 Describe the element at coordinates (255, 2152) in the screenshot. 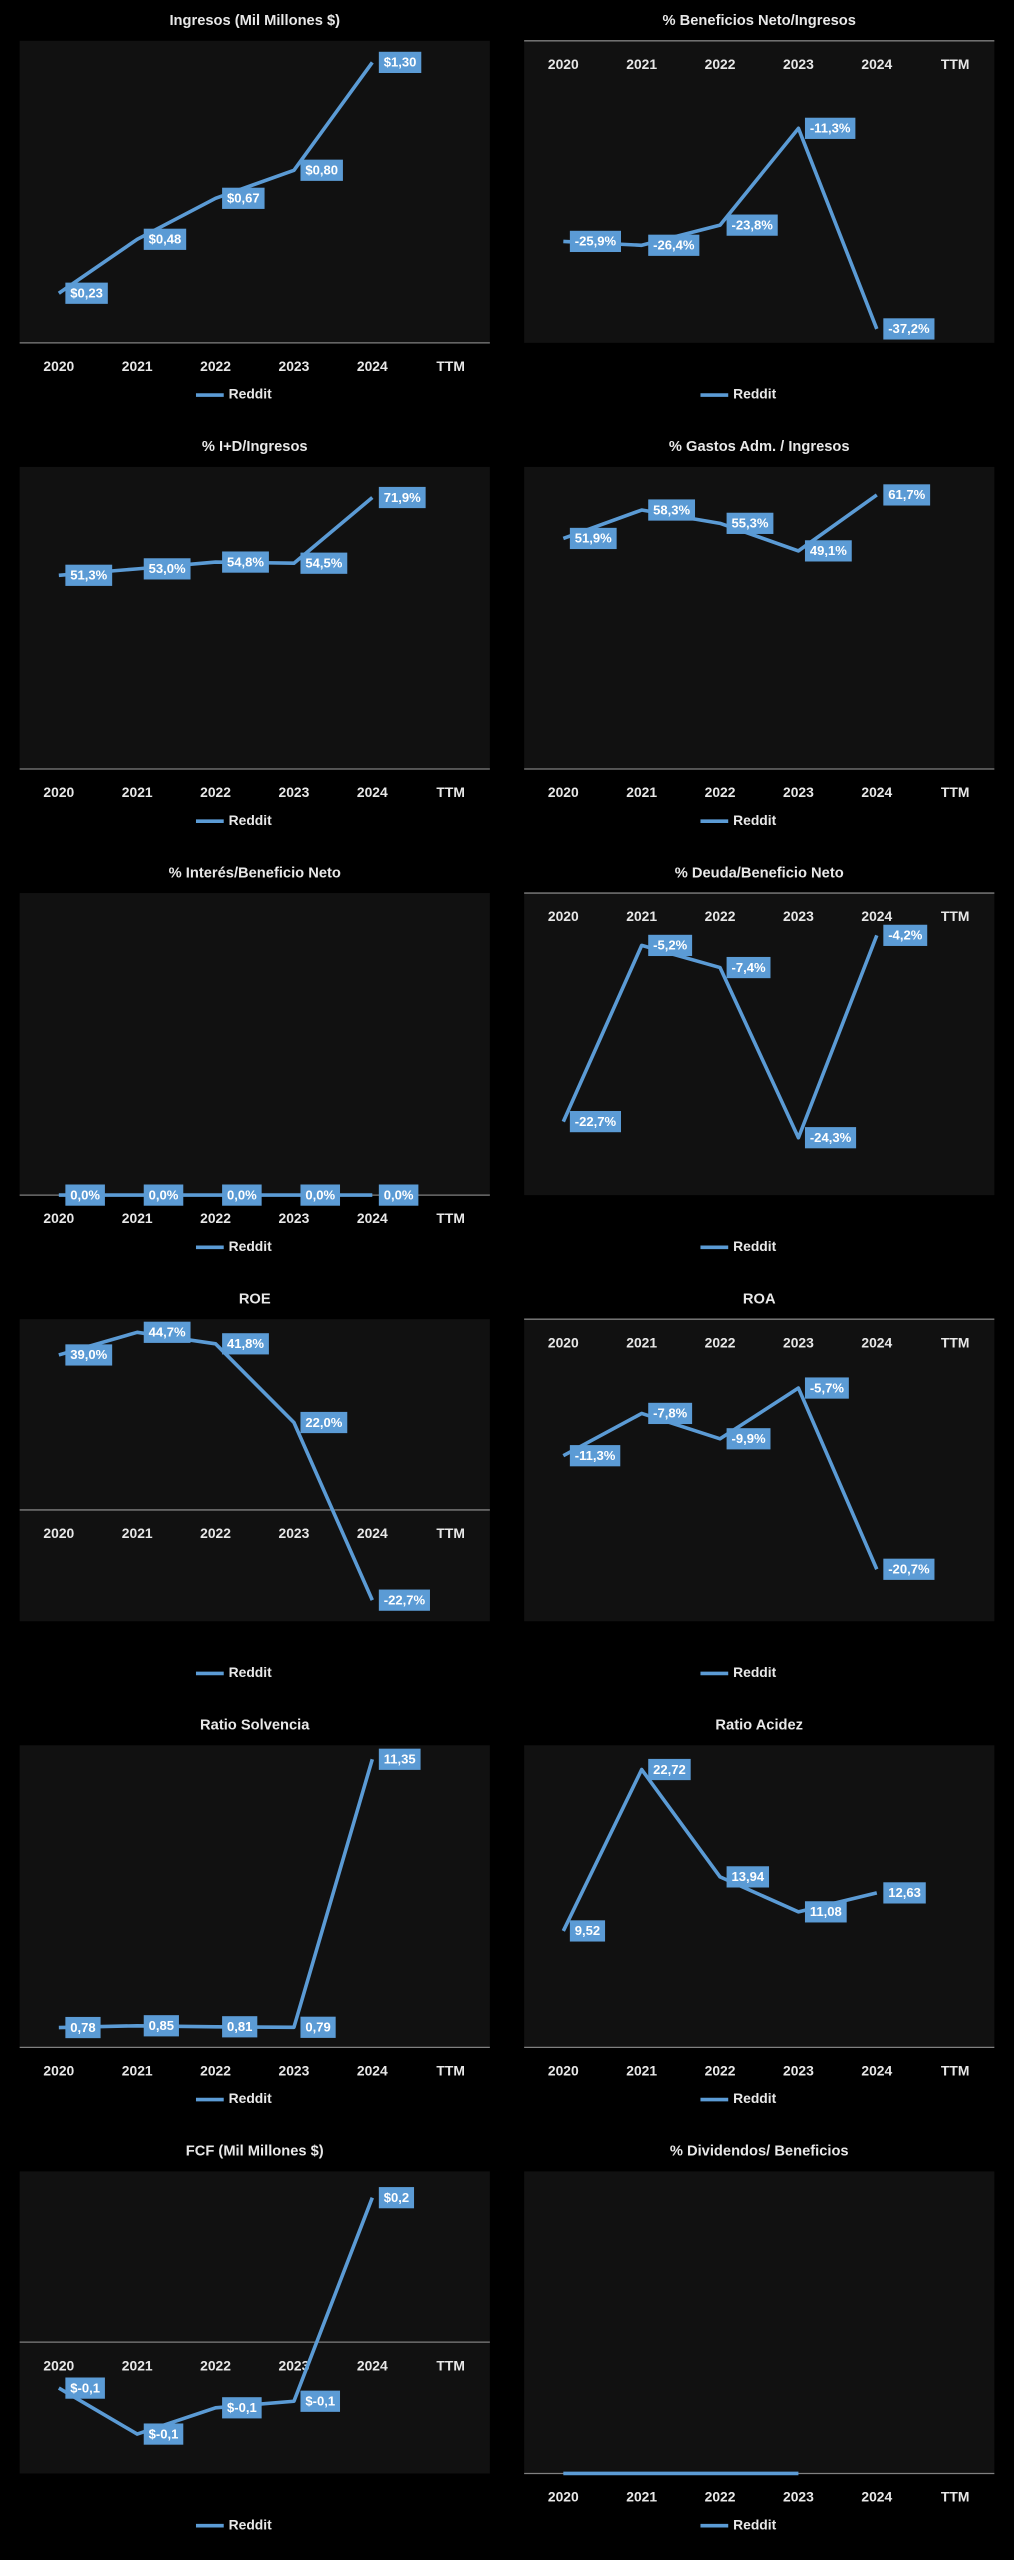

I see `chart-title: FCF (Mil Millones $)` at that location.